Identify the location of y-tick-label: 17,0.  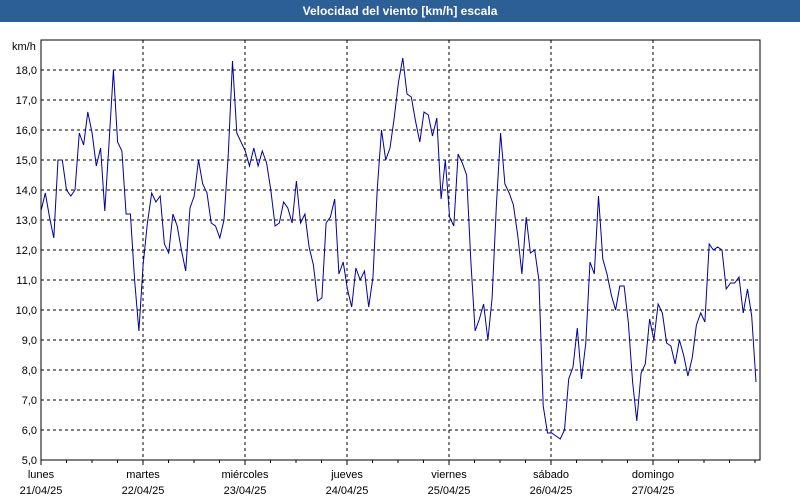
(26, 101).